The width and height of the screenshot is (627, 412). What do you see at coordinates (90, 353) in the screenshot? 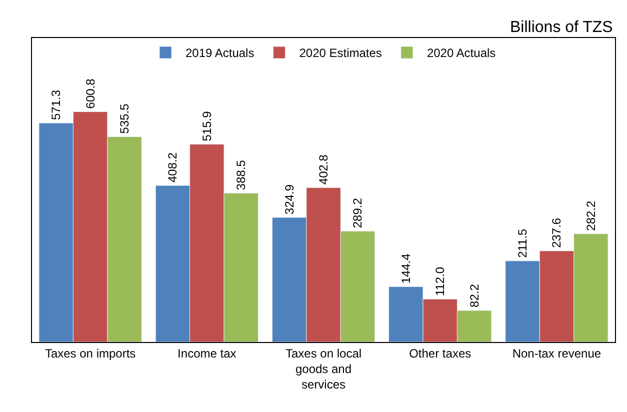
I see `x-tick-label: Taxes on imports` at bounding box center [90, 353].